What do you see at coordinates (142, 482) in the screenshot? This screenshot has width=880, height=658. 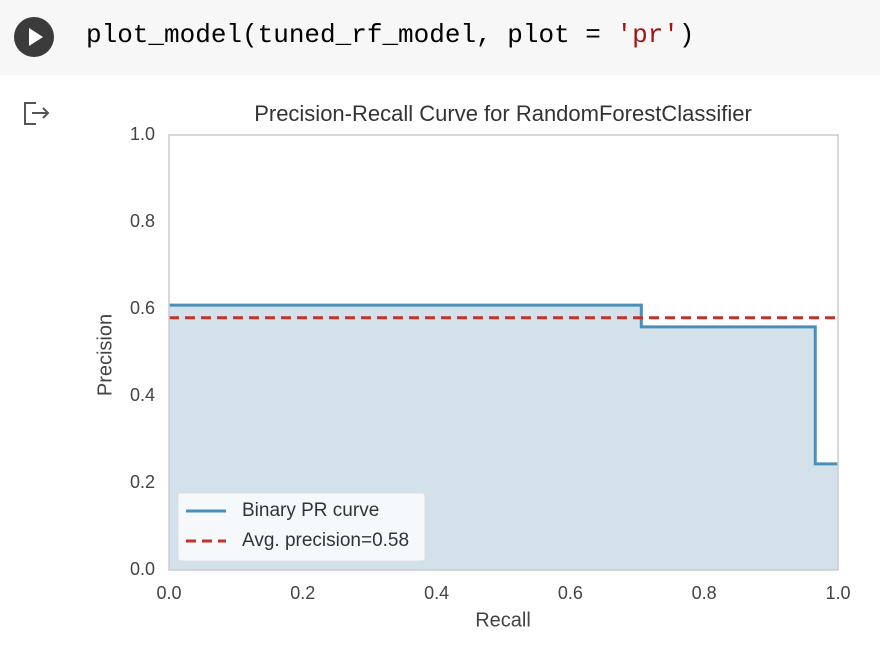 I see `y-tick-label: 0.2` at bounding box center [142, 482].